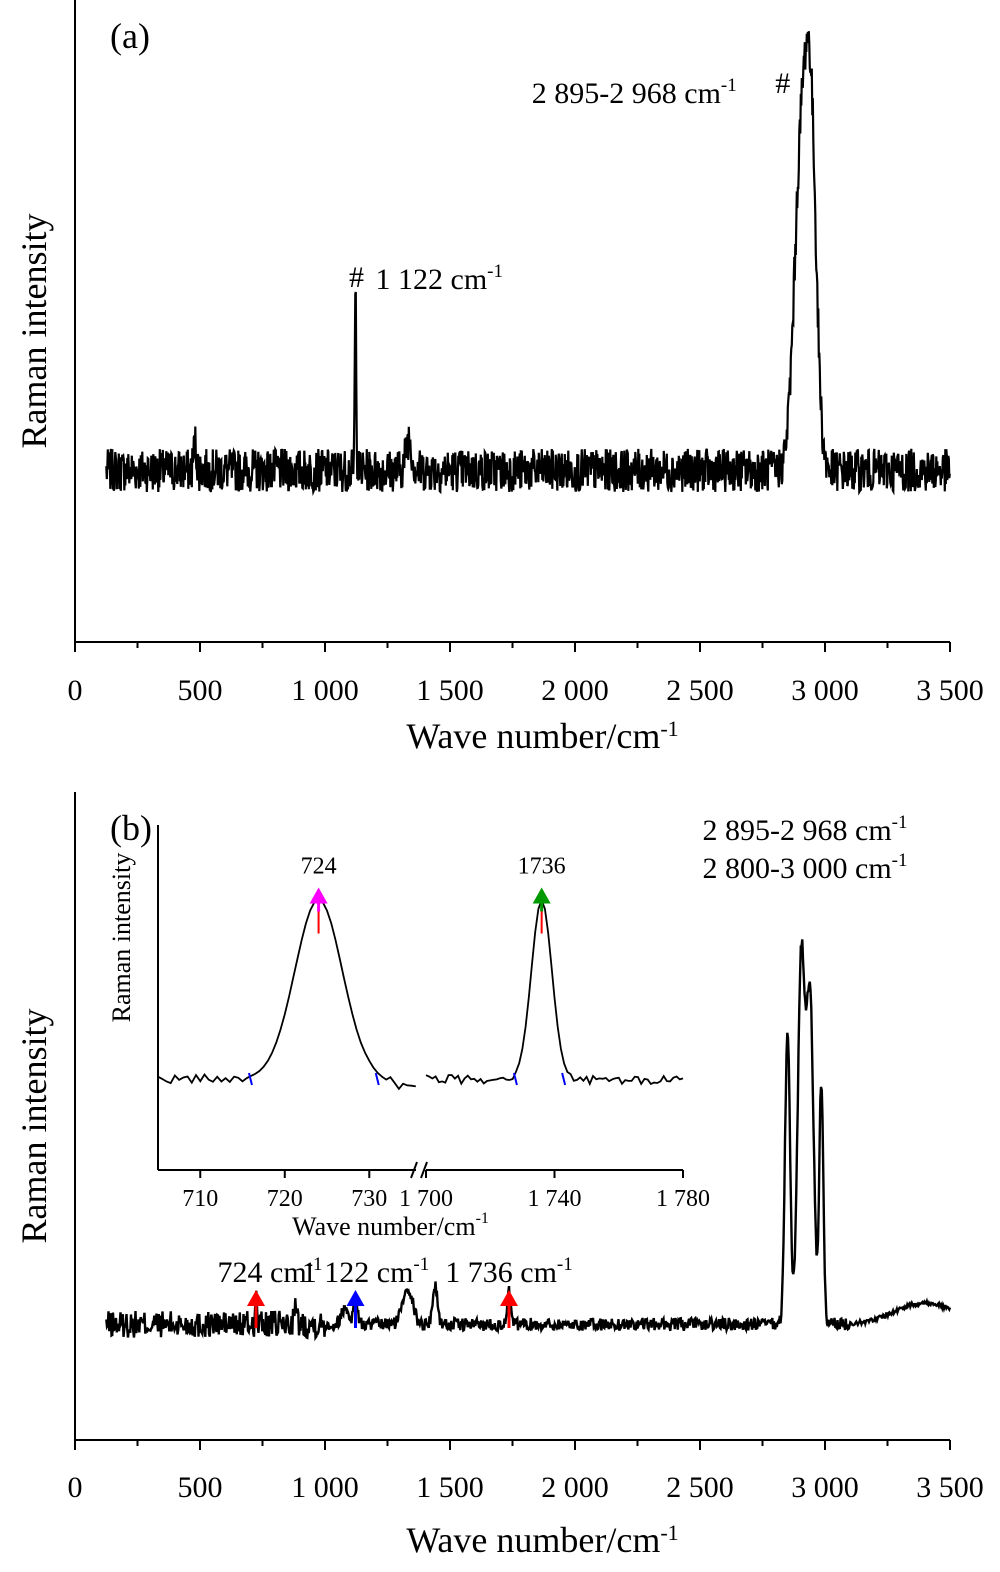 The width and height of the screenshot is (1000, 1572). Describe the element at coordinates (131, 828) in the screenshot. I see `panel-label: (b)` at that location.